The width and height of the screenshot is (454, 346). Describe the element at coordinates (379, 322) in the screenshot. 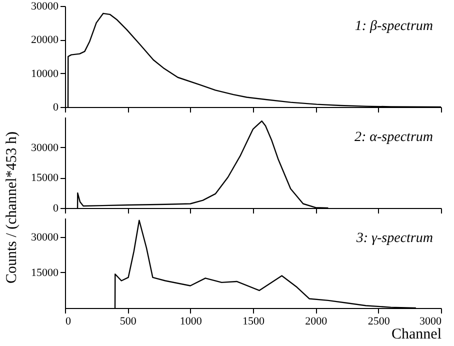

I see `x-tick-label: 2500` at that location.